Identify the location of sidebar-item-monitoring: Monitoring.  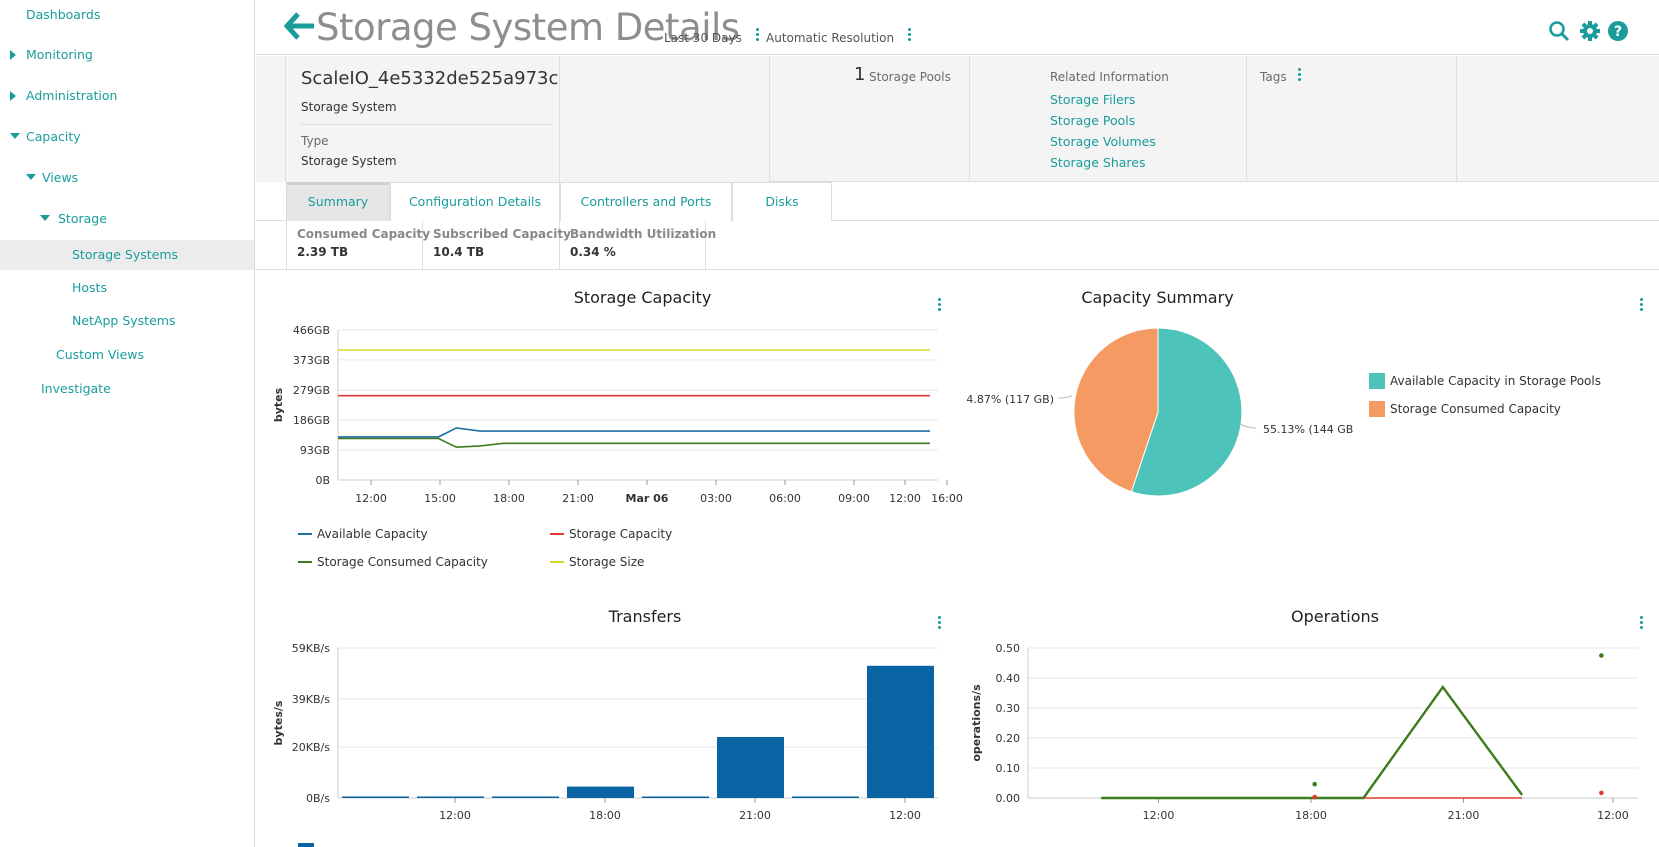
(127, 55).